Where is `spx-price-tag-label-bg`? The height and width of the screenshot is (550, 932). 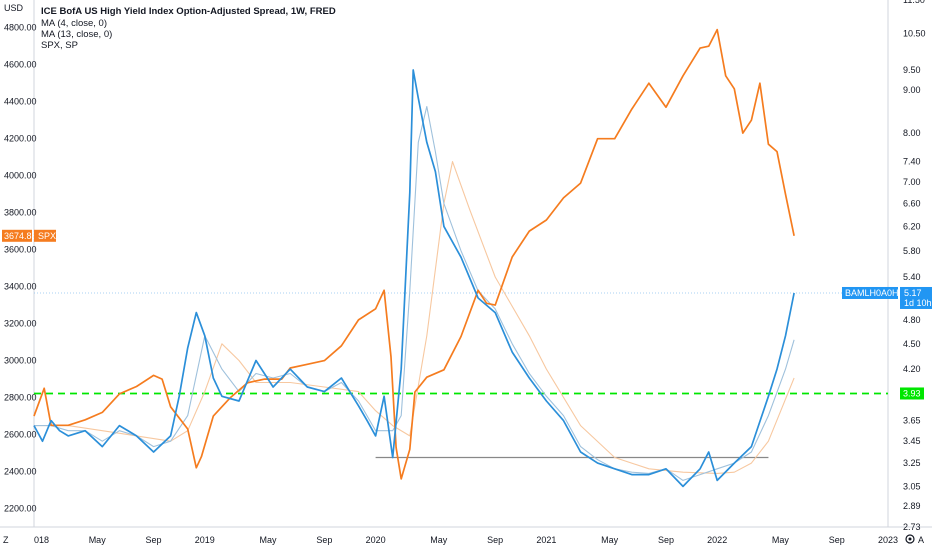
spx-price-tag-label-bg is located at coordinates (45, 235).